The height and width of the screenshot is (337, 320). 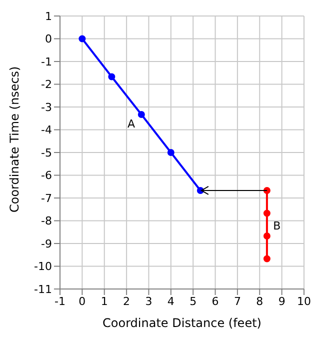 What do you see at coordinates (126, 301) in the screenshot?
I see `x-tick-label: 2` at bounding box center [126, 301].